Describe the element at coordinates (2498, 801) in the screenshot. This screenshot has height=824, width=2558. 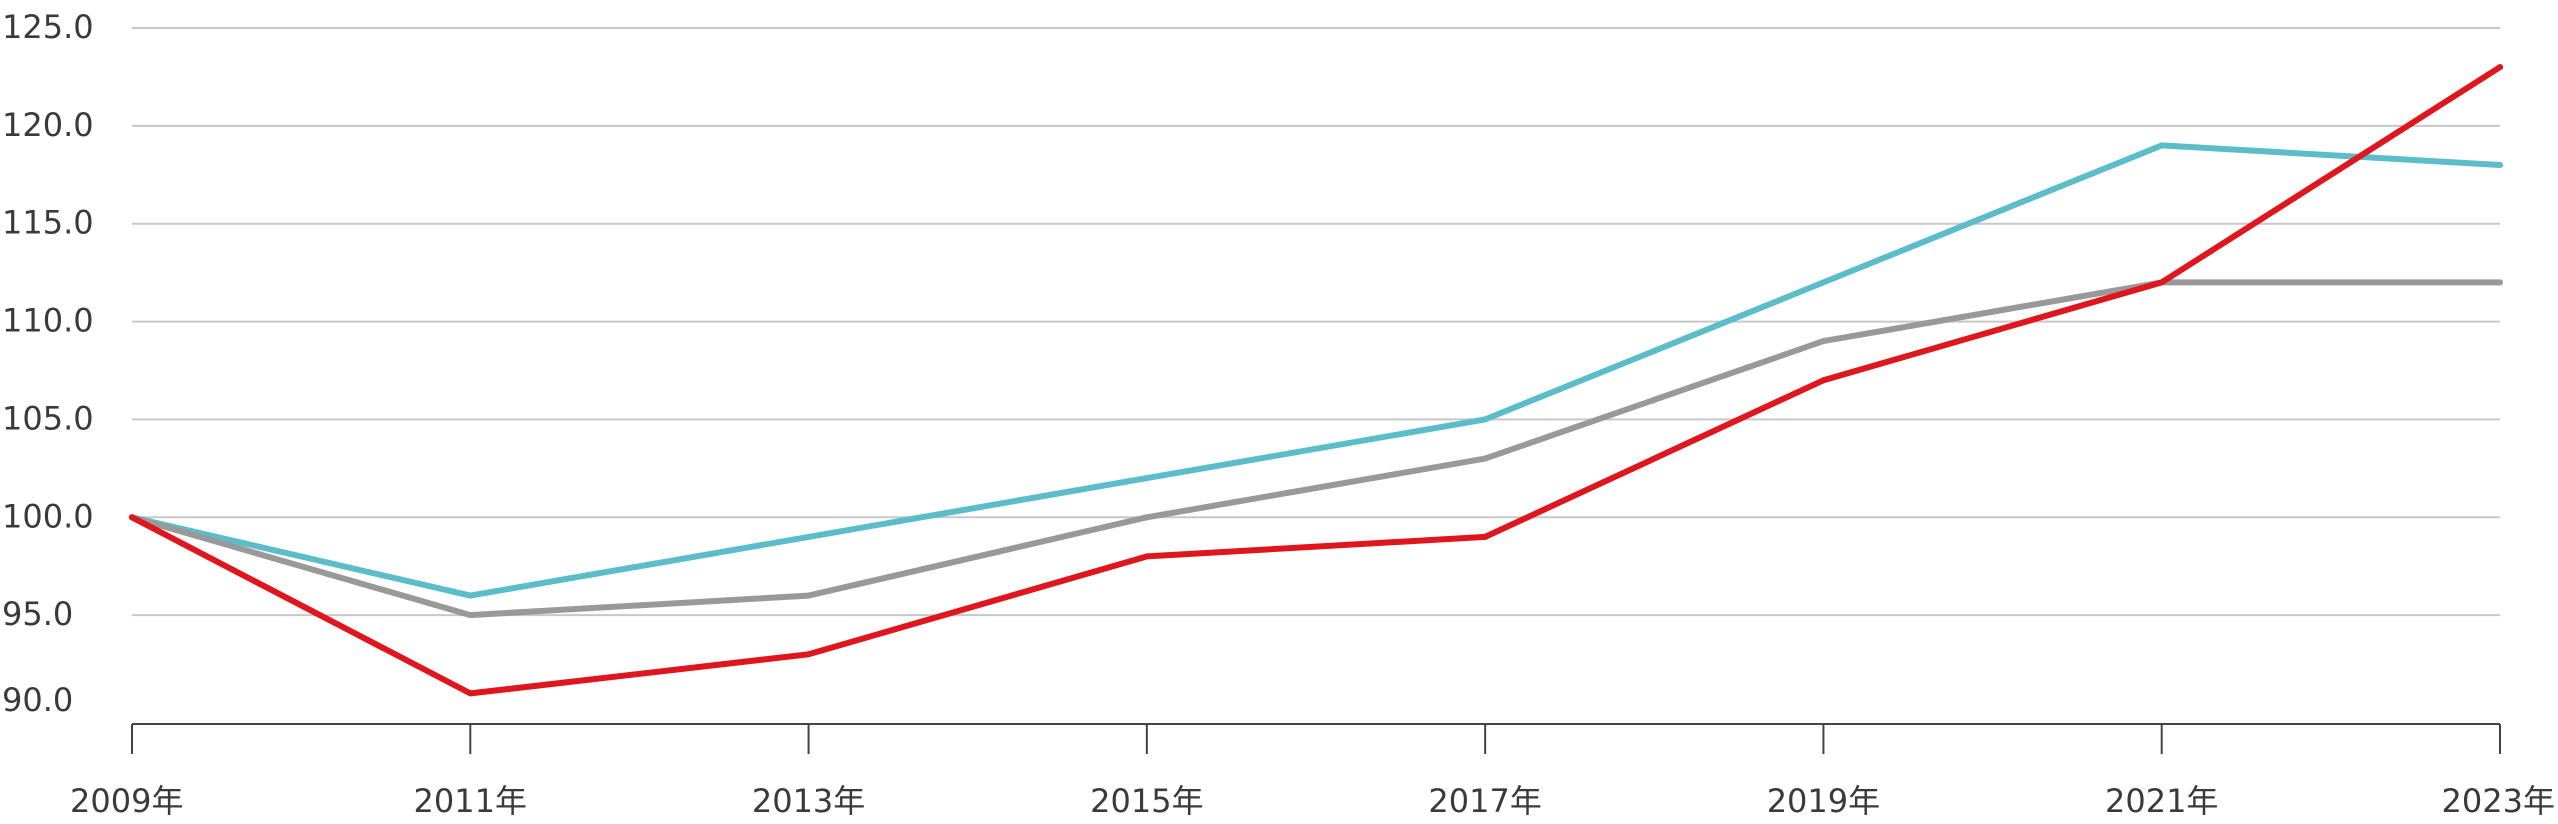
I see `x-tick-label: 2023年` at that location.